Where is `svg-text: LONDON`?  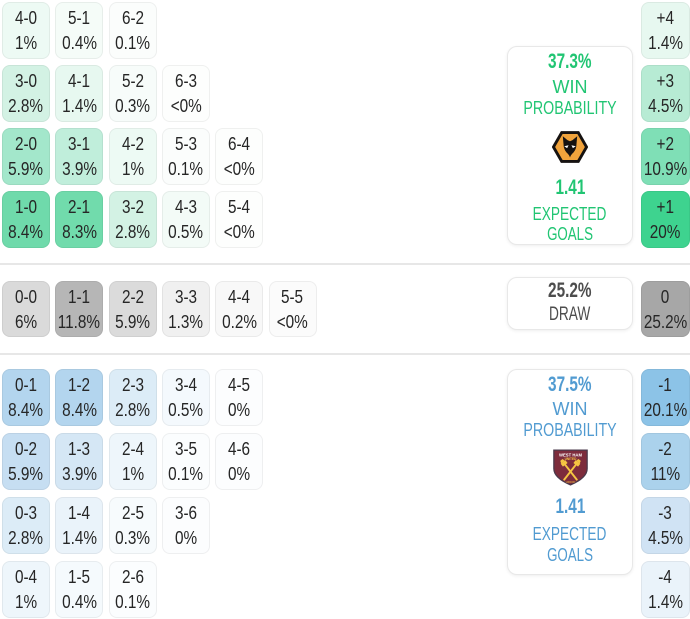
svg-text: LONDON is located at coordinates (570, 482).